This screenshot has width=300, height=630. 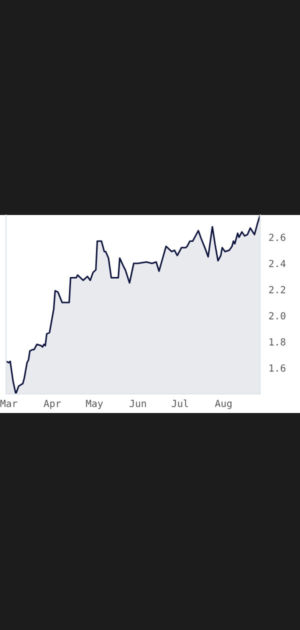 I want to click on x-tick-label: Apr, so click(x=52, y=405).